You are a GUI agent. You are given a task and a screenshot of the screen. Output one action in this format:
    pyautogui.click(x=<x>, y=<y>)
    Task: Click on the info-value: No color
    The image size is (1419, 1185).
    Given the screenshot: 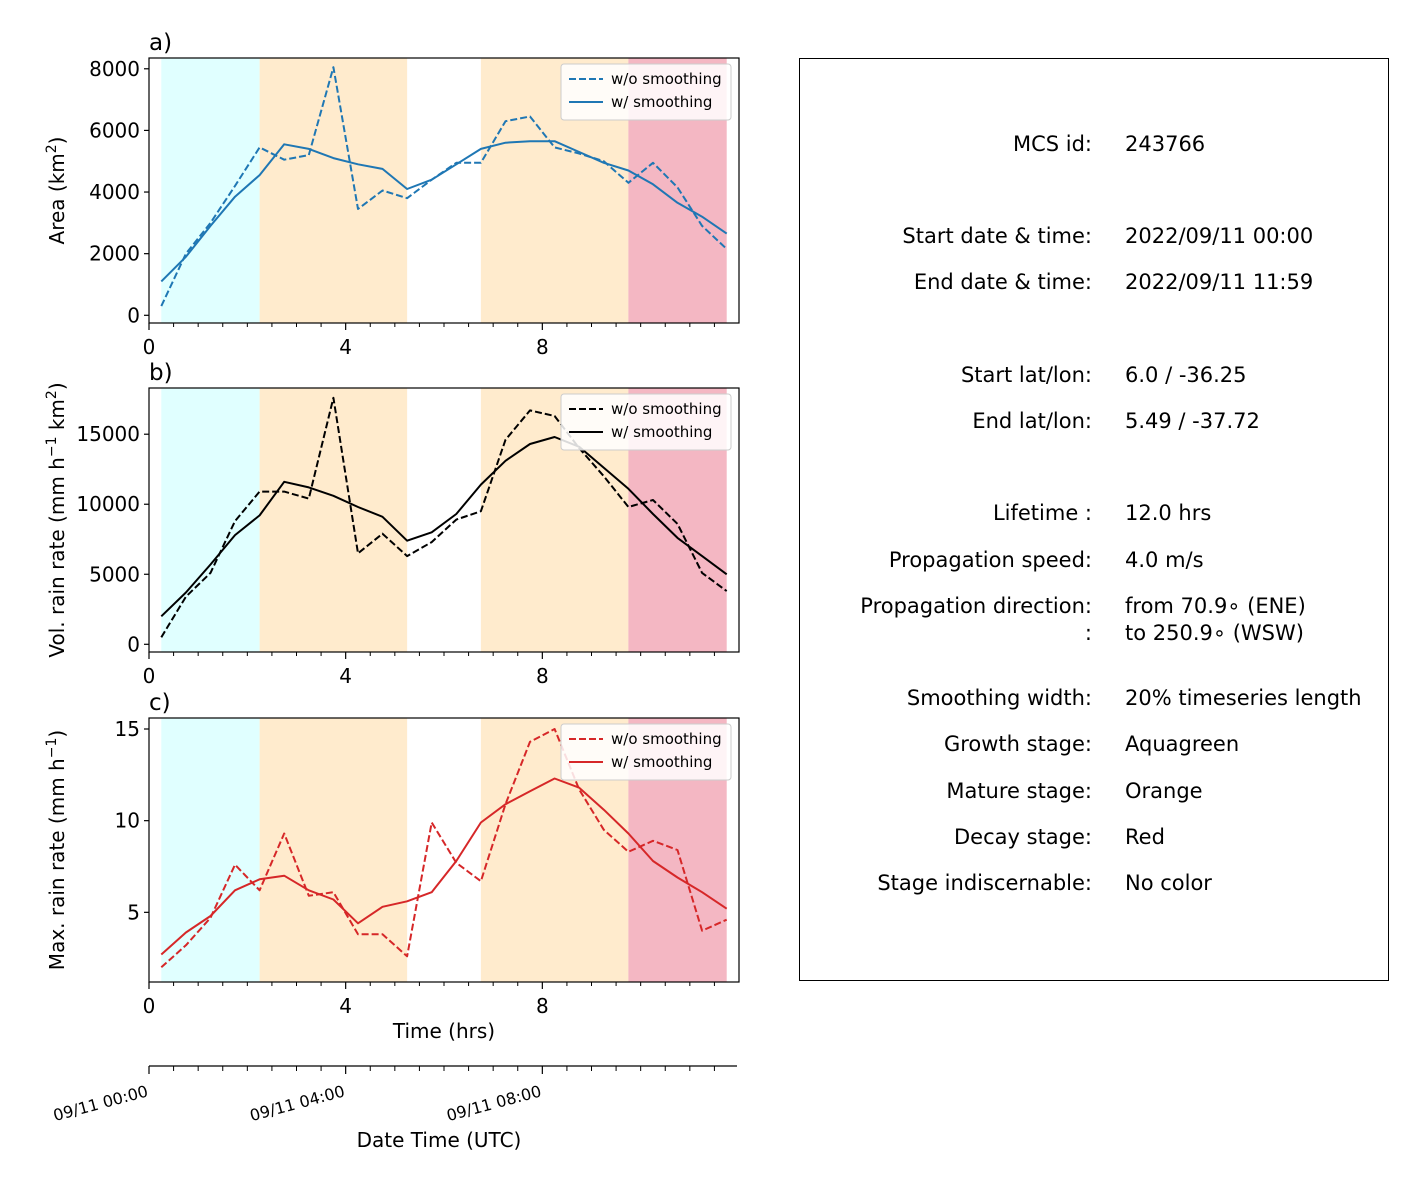 What is the action you would take?
    pyautogui.click(x=1168, y=883)
    